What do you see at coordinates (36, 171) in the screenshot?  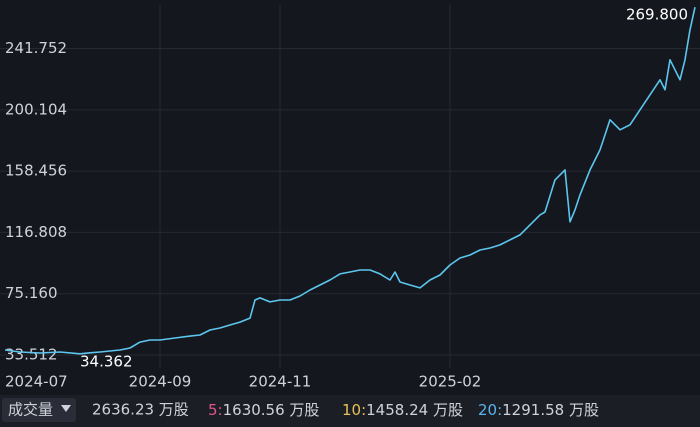 I see `y-tick-label: 158.456` at bounding box center [36, 171].